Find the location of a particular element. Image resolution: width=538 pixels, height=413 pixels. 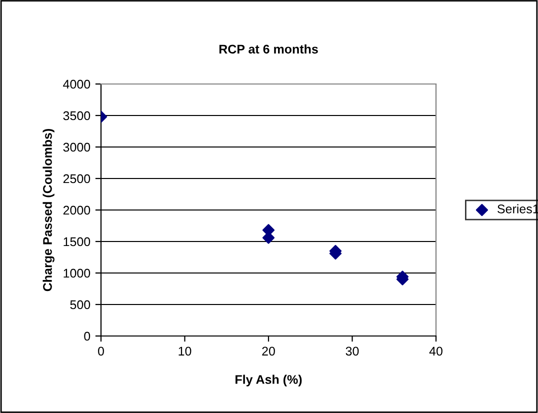

x-tick-label: 30 is located at coordinates (352, 351).